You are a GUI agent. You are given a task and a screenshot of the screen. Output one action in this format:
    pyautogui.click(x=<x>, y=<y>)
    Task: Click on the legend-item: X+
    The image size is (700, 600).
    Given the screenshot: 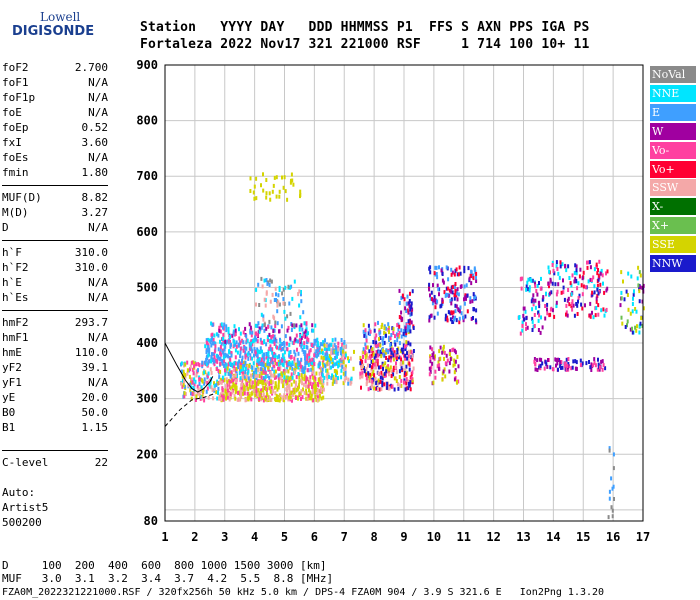 What is the action you would take?
    pyautogui.click(x=673, y=226)
    